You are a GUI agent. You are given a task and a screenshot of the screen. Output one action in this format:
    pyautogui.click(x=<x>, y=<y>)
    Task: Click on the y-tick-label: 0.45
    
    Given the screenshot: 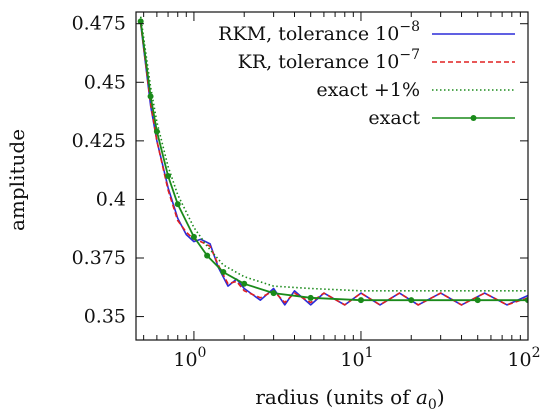 What is the action you would take?
    pyautogui.click(x=105, y=82)
    